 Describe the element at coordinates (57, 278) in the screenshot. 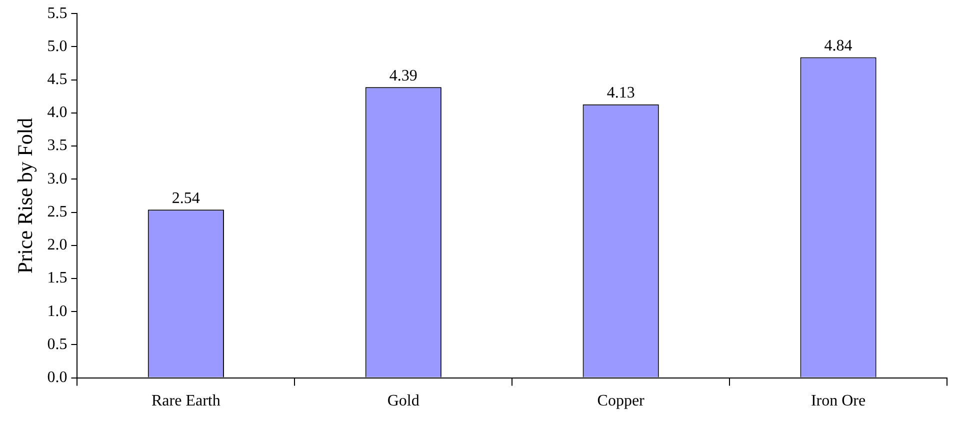

I see `y-tick-label: 1.5` at that location.